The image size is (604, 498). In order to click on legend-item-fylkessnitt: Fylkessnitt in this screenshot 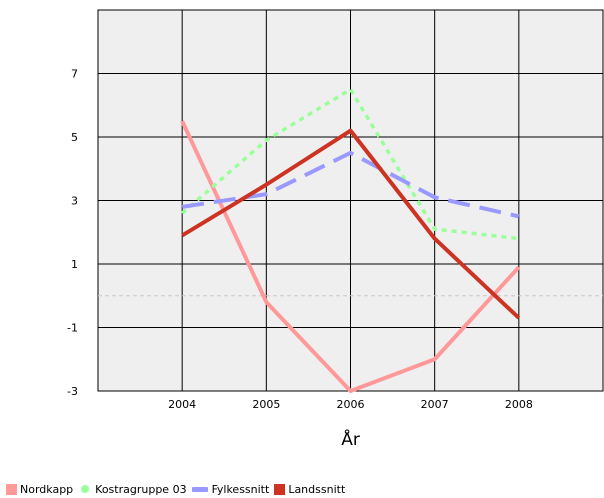, I will do `click(230, 489)`.